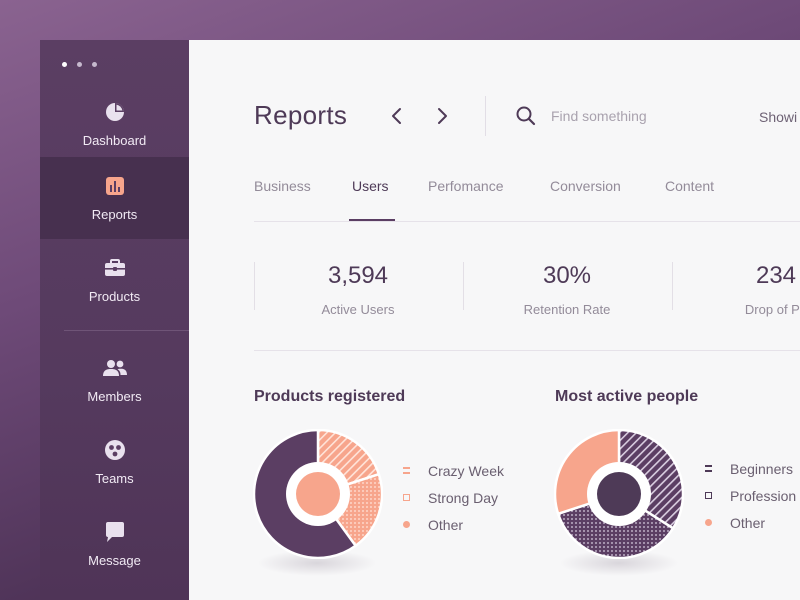  What do you see at coordinates (463, 497) in the screenshot?
I see `legend-label: Strong Day` at bounding box center [463, 497].